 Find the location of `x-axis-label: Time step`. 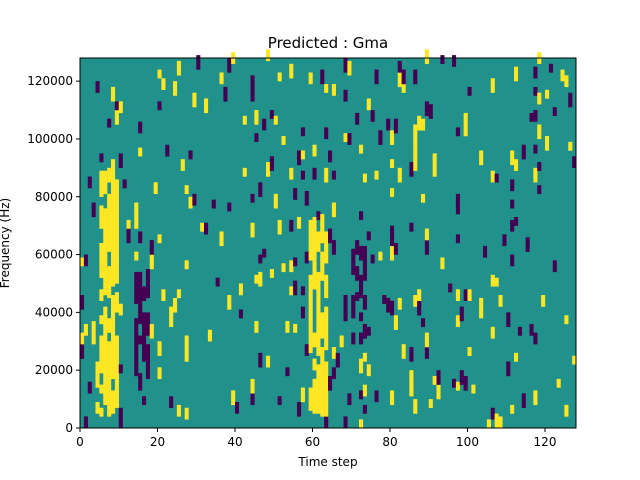

x-axis-label: Time step is located at coordinates (327, 462).